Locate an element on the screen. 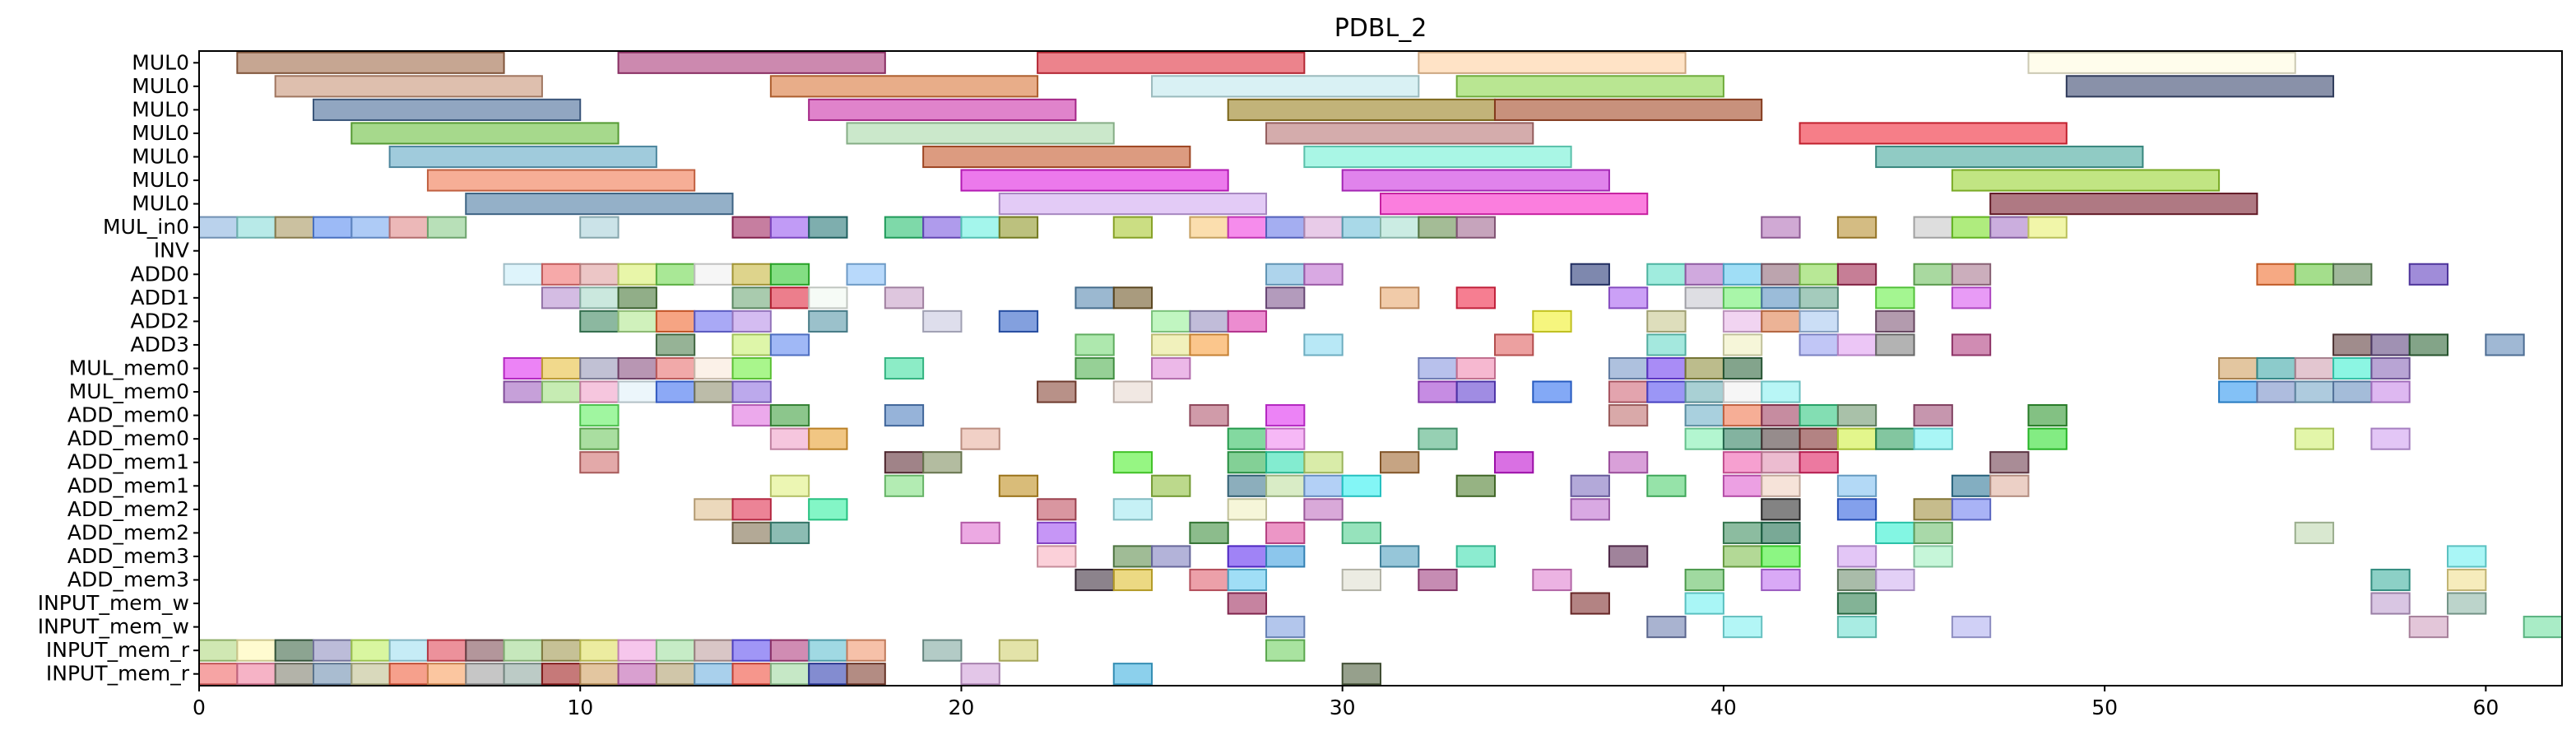  row-label: INPUT_mem_w is located at coordinates (113, 603).